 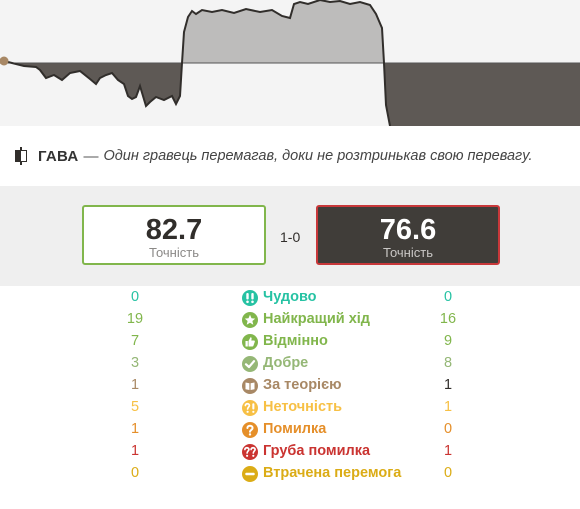 I want to click on check-icon, so click(x=250, y=364).